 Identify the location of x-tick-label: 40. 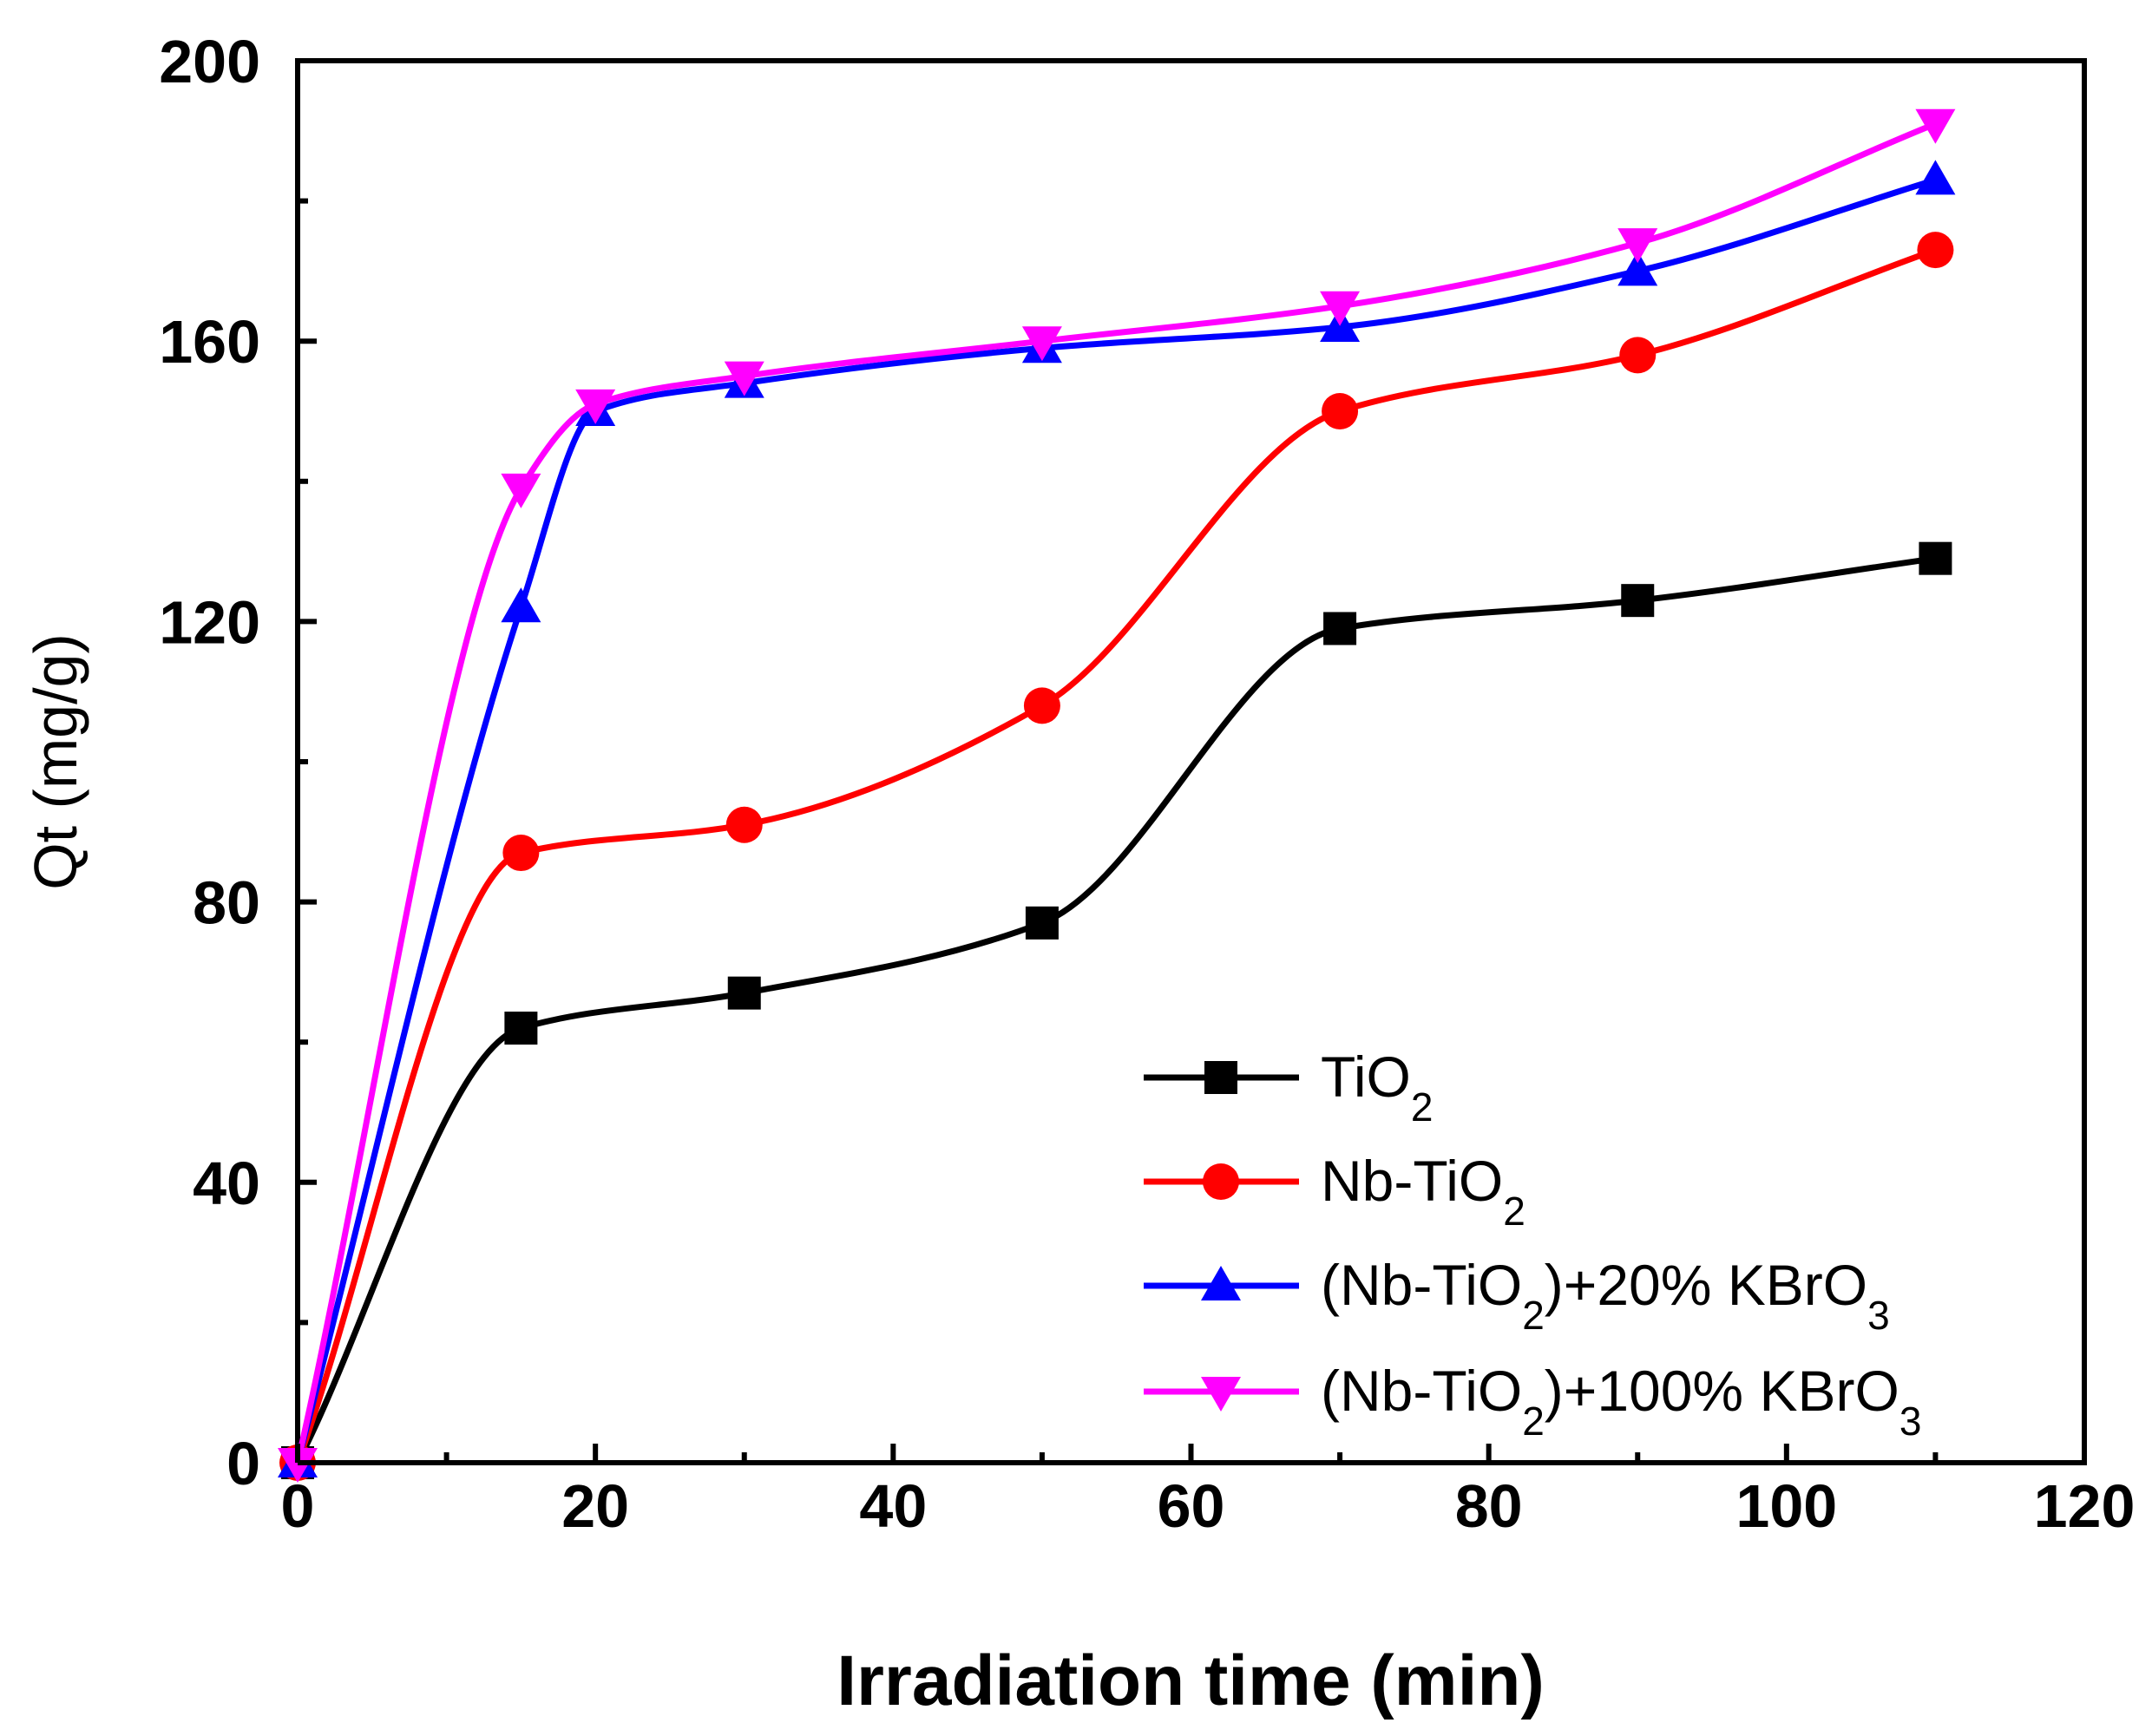
(893, 1506).